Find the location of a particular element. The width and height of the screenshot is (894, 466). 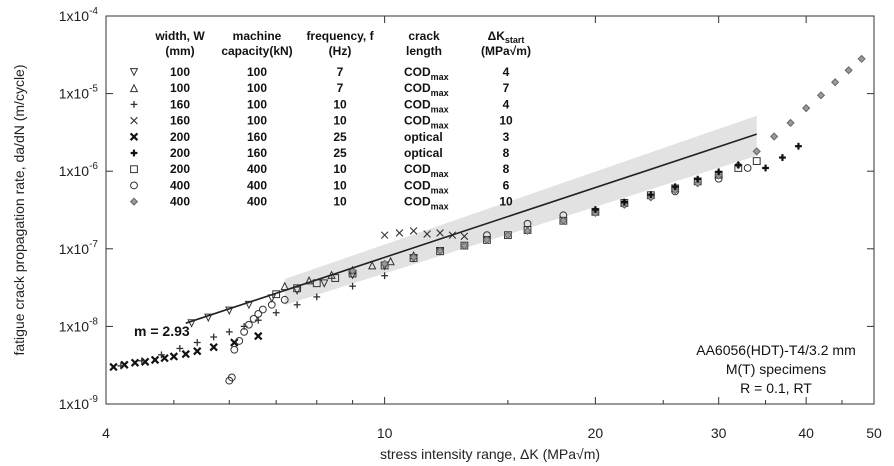

legend-header-line1: width, W is located at coordinates (179, 36).